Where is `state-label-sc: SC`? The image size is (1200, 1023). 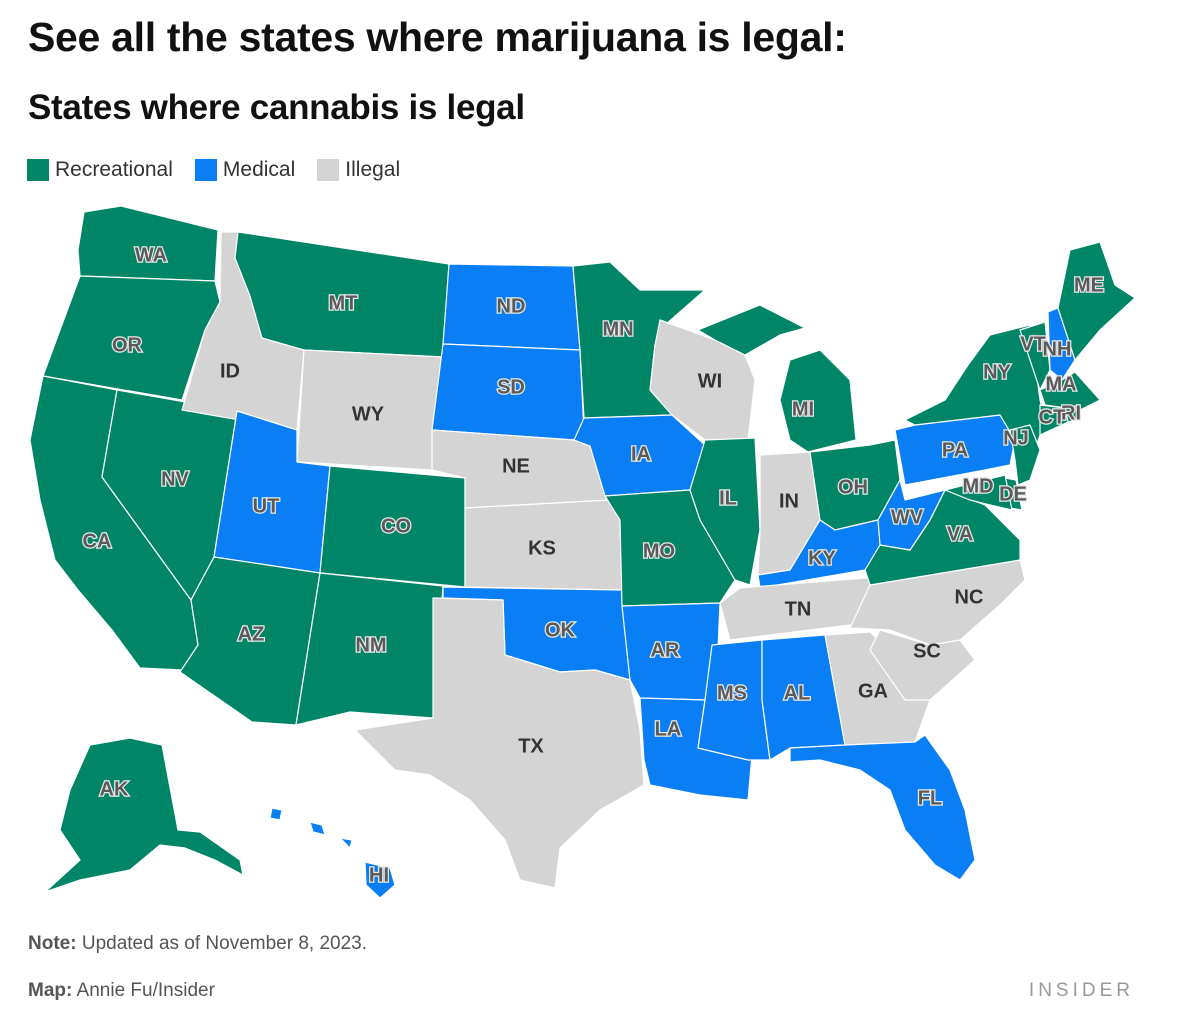 state-label-sc: SC is located at coordinates (927, 651).